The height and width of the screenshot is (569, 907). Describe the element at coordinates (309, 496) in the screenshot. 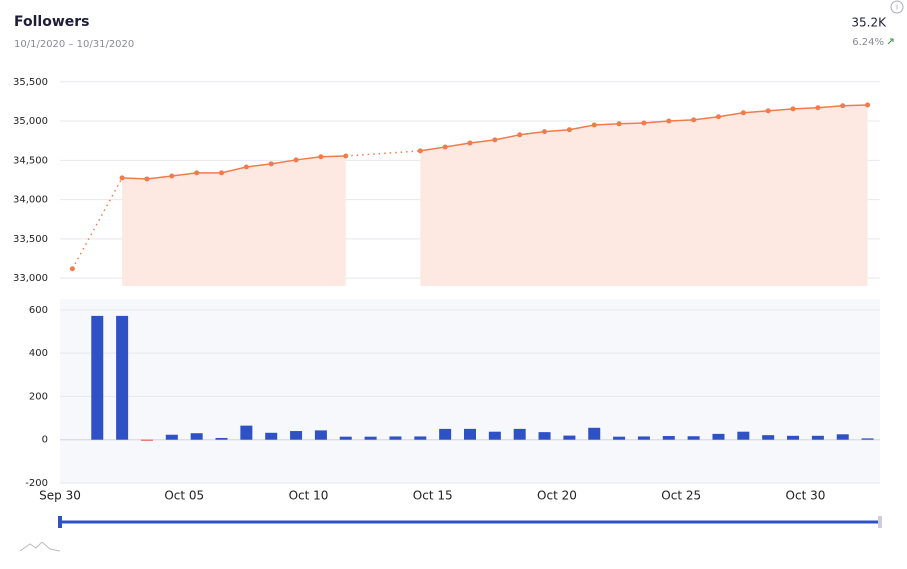

I see `x-tick-label: Oct 10` at that location.